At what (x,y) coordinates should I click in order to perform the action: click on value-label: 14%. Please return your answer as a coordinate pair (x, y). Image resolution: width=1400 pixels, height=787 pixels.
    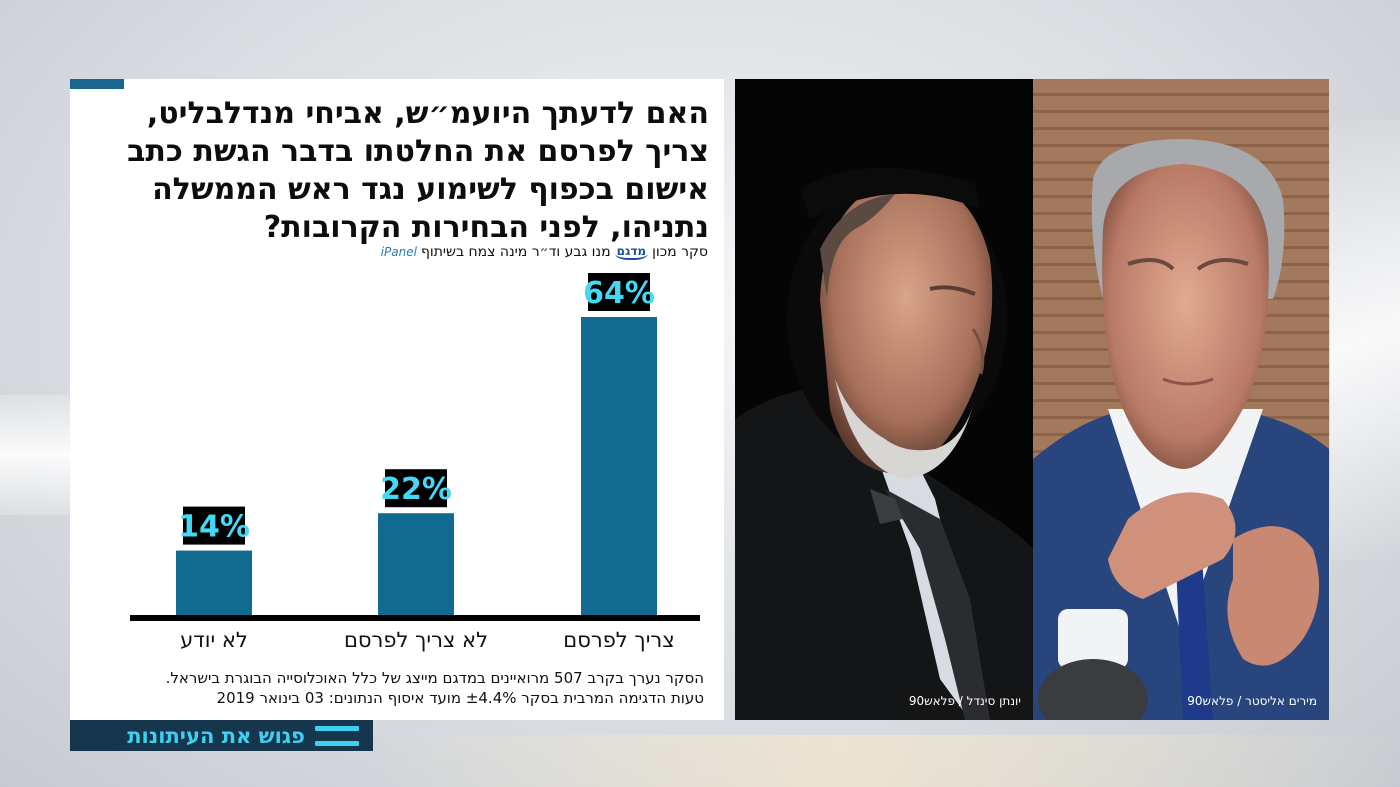
    Looking at the image, I should click on (214, 527).